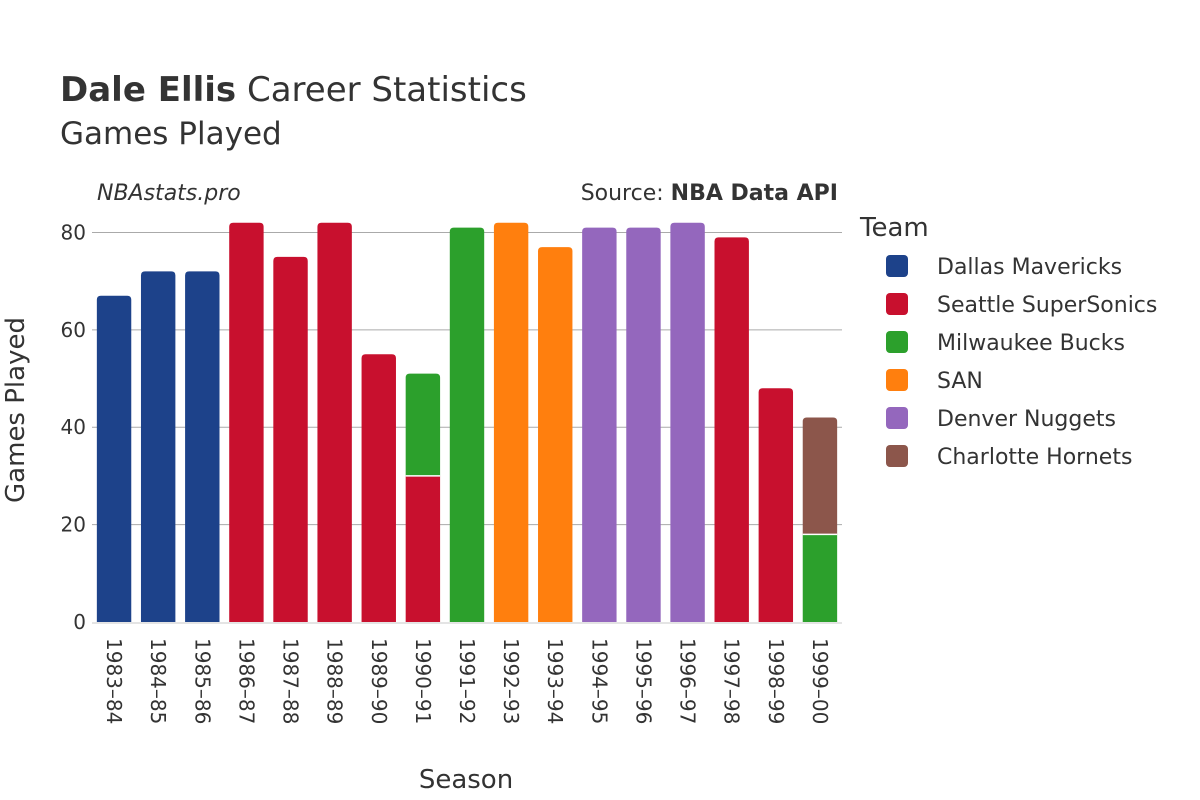 The image size is (1200, 800). What do you see at coordinates (688, 681) in the screenshot?
I see `x-tick-label: 1996–97` at bounding box center [688, 681].